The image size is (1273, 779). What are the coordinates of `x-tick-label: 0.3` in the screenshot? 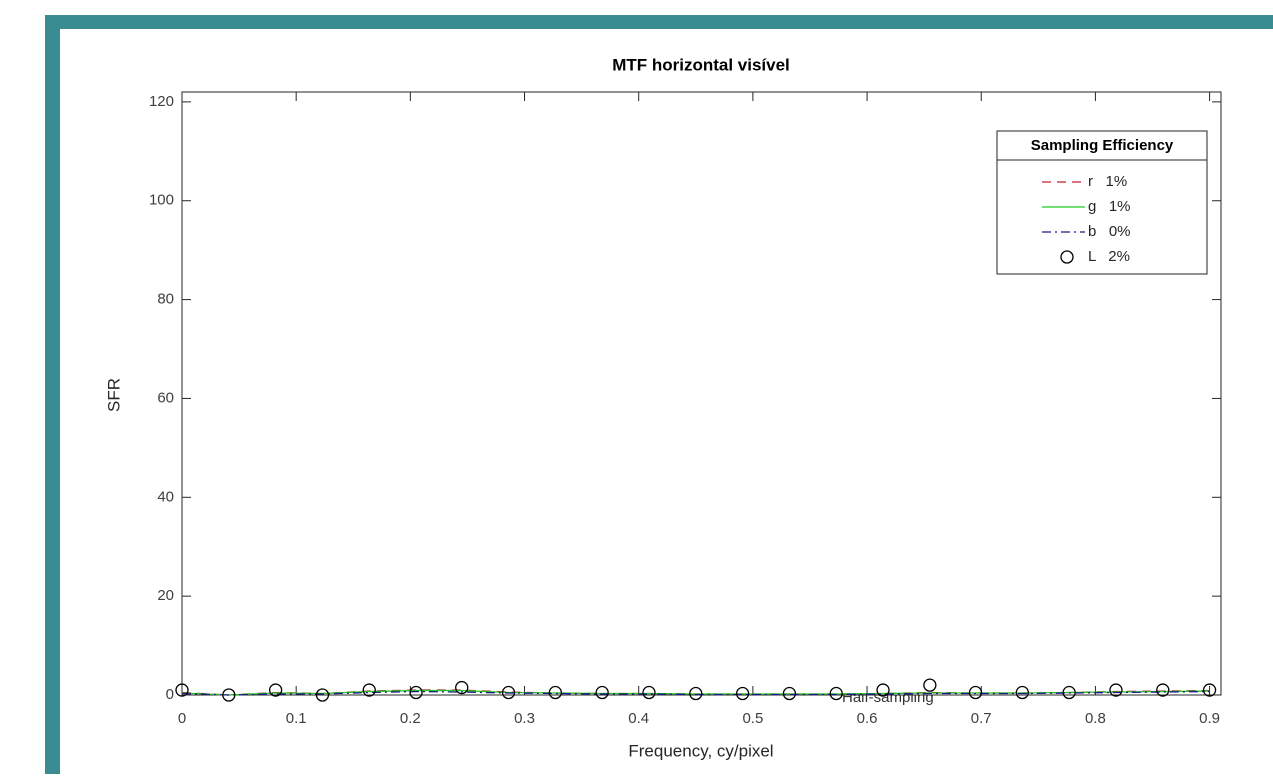 It's located at (524, 718).